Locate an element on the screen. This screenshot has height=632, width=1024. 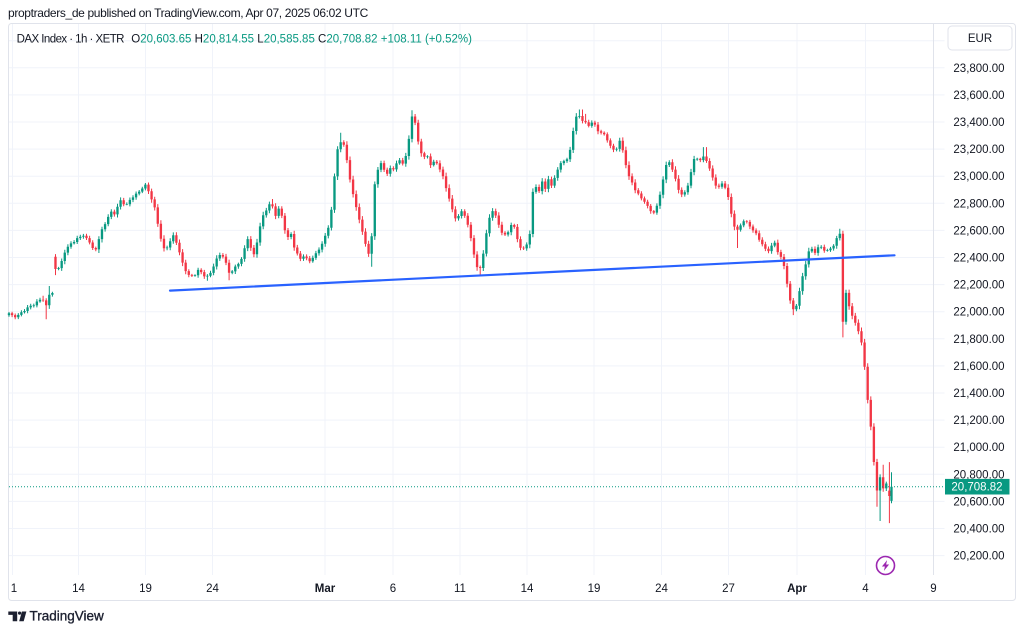
svg-text: 22,800.00 is located at coordinates (978, 204).